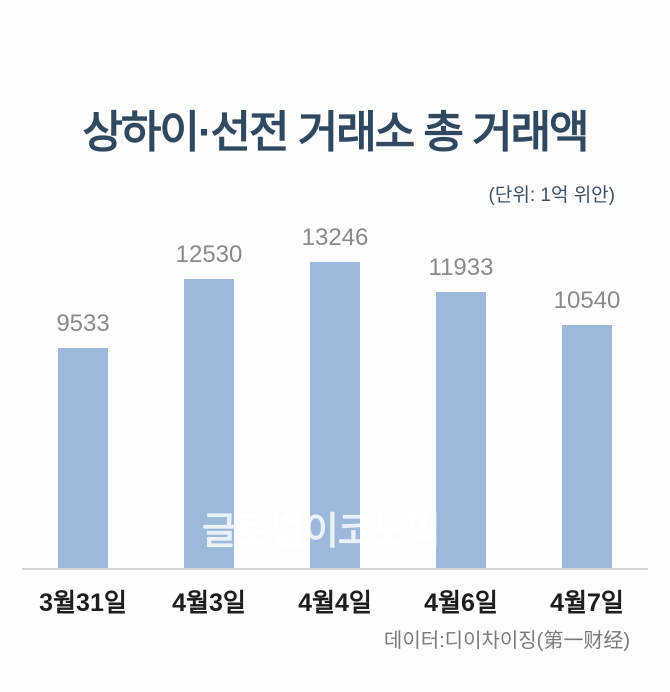  I want to click on x-axis-labels: 3월31일 4월3일 4월4일 4월6일 4월7일, so click(335, 600).